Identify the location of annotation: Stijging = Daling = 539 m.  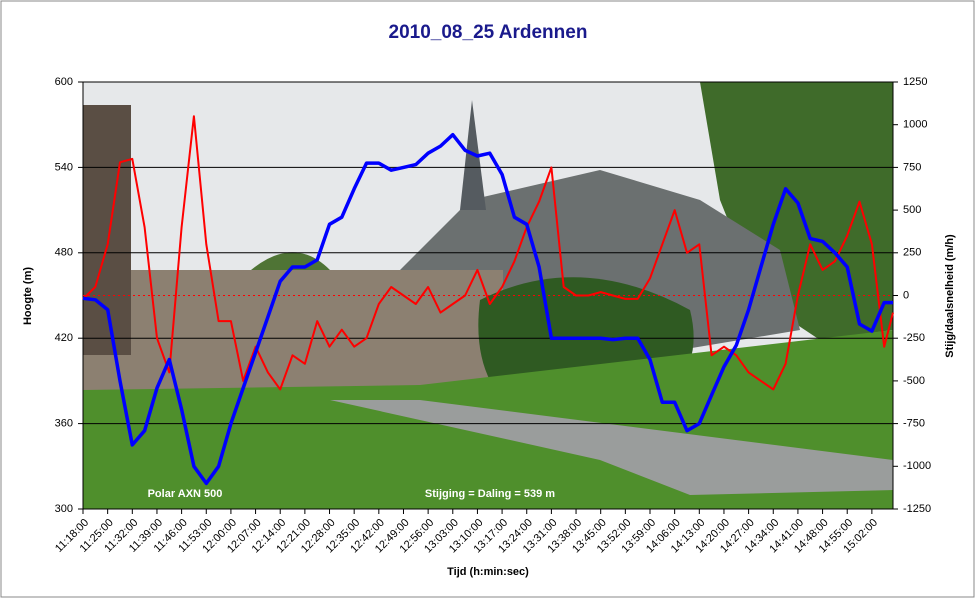
(490, 494).